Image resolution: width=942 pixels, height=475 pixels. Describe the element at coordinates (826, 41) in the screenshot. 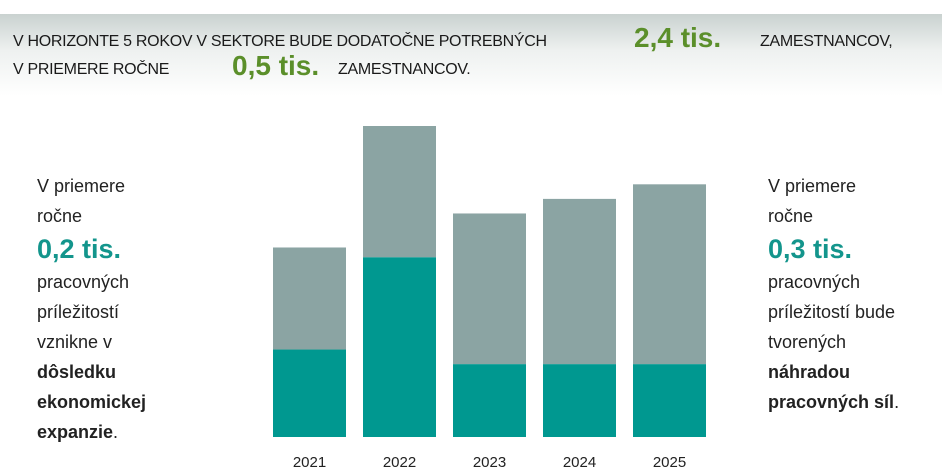

I see `header-line1-suffix: ZAMESTNANCOV,` at that location.